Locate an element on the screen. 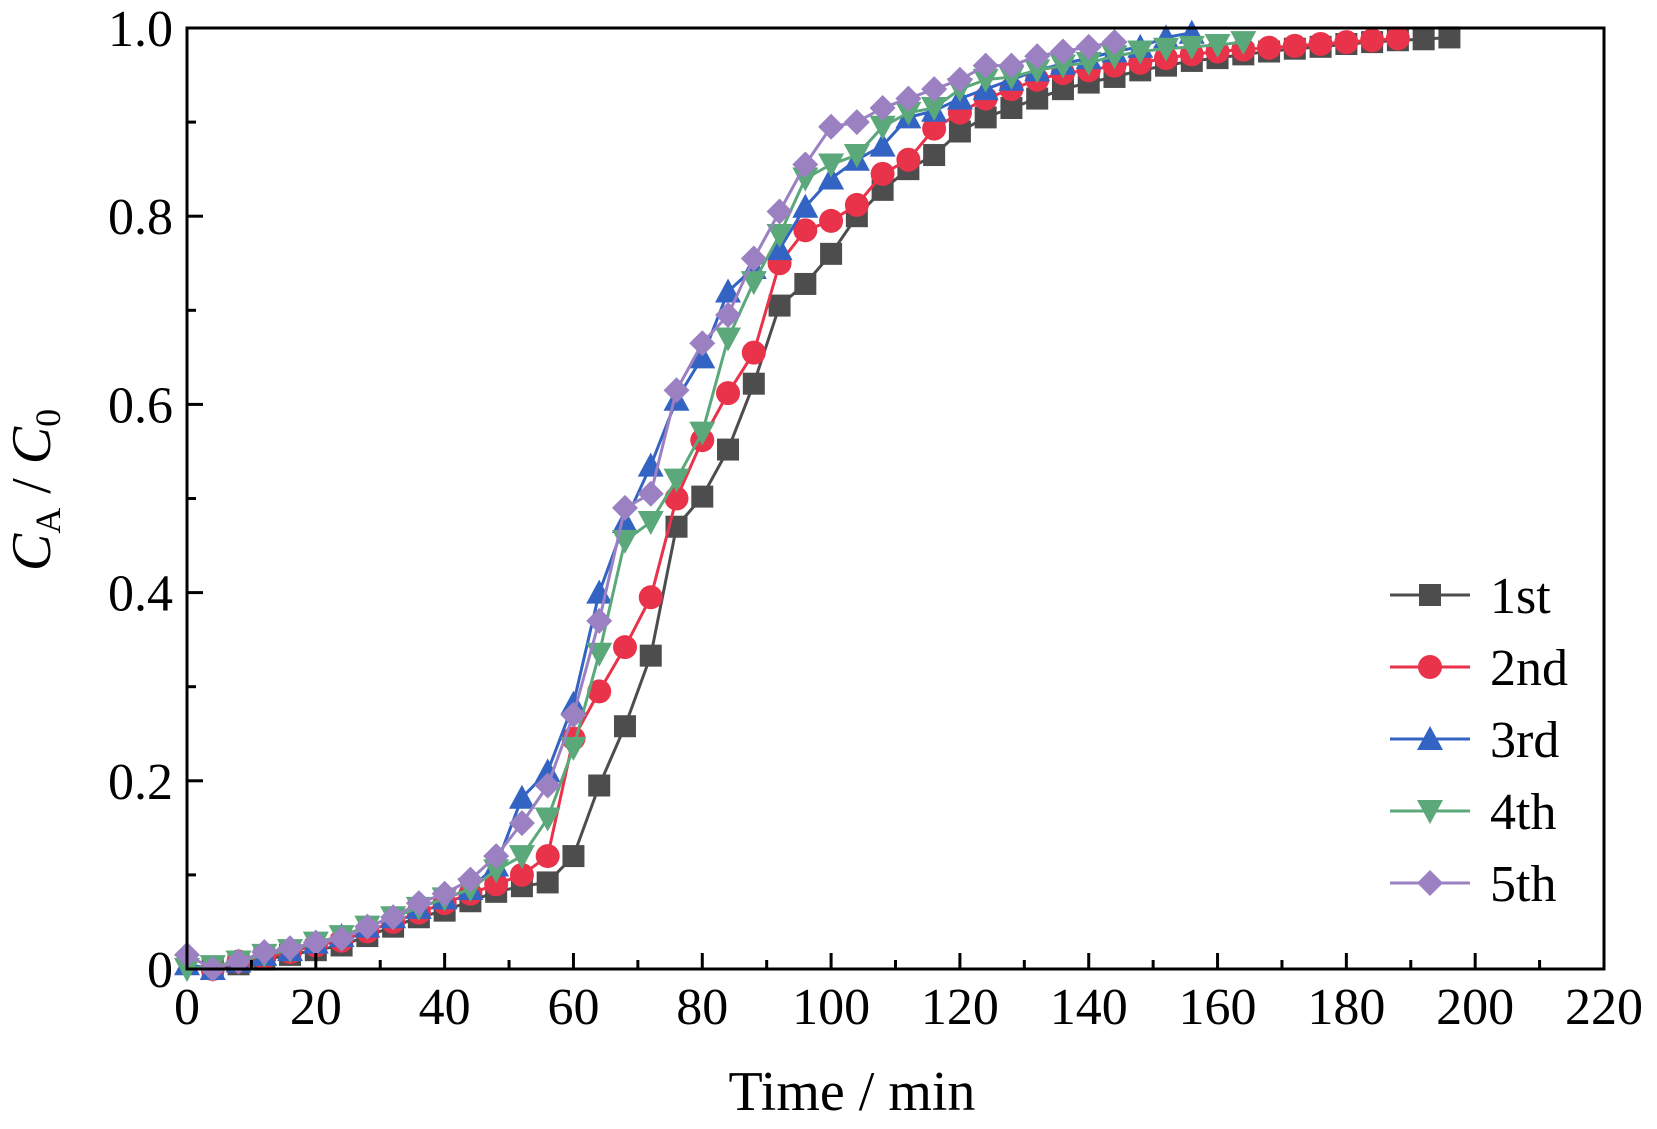  x-tick-label: 180 is located at coordinates (1346, 1007).